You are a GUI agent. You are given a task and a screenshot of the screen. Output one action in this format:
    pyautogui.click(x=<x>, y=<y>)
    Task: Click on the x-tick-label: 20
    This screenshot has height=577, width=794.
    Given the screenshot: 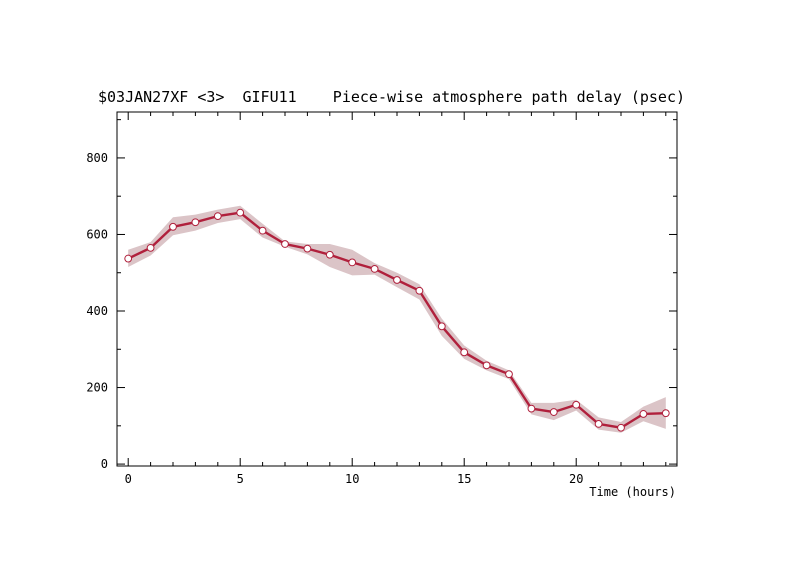 What is the action you would take?
    pyautogui.click(x=576, y=479)
    